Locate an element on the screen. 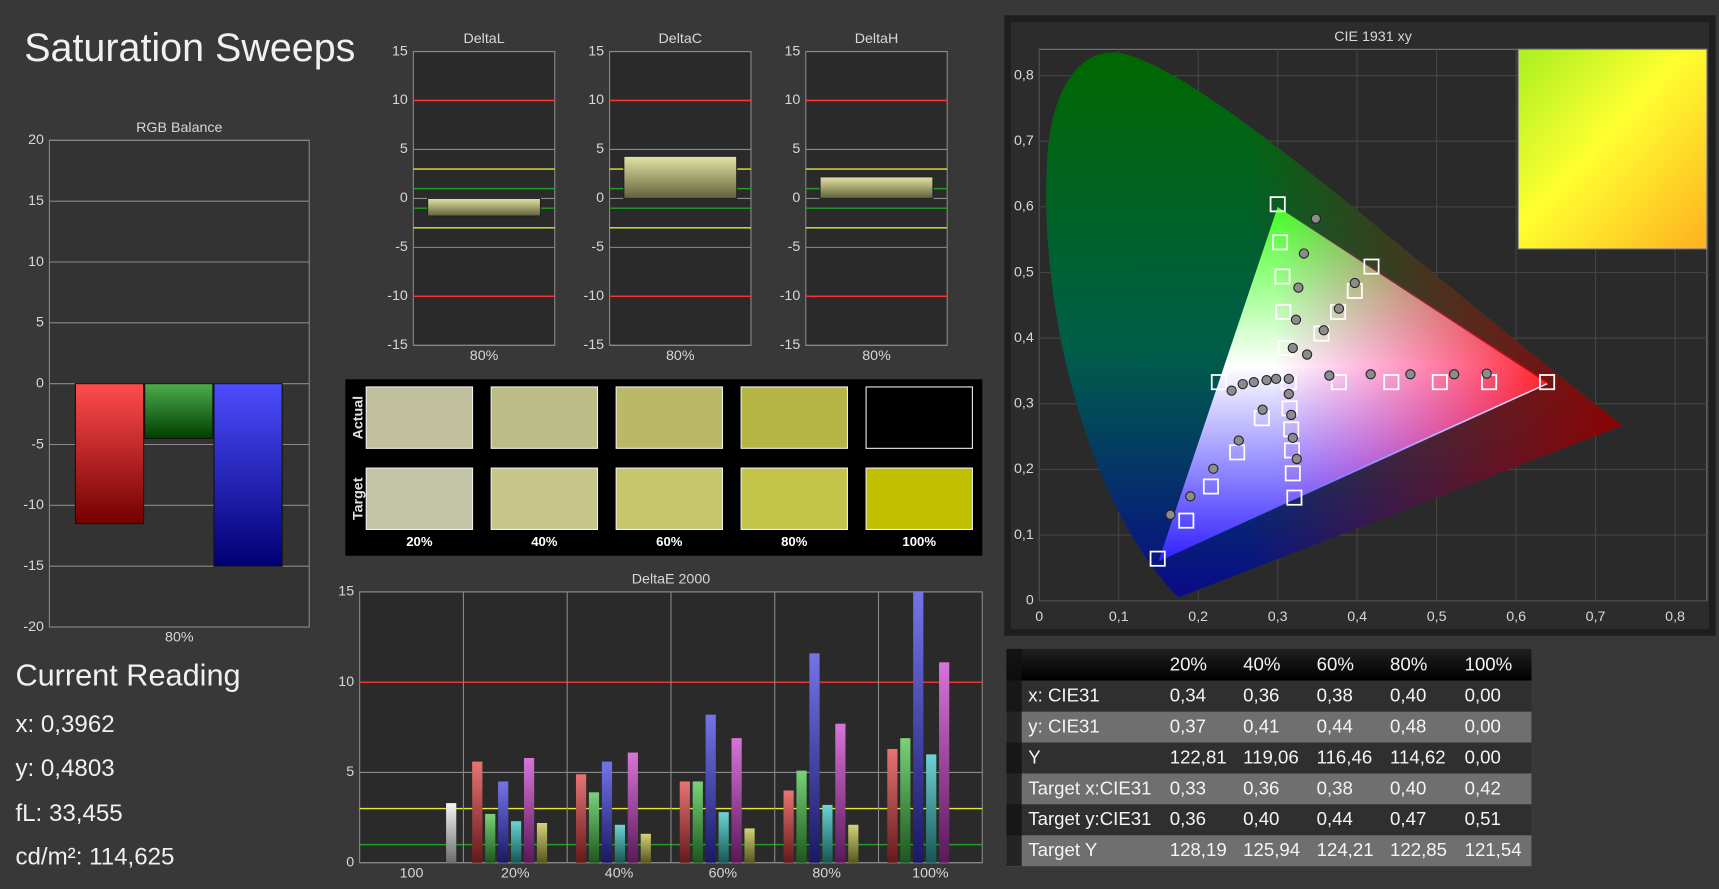 The height and width of the screenshot is (889, 1719). y-tick-label: 0,8 is located at coordinates (1024, 75).